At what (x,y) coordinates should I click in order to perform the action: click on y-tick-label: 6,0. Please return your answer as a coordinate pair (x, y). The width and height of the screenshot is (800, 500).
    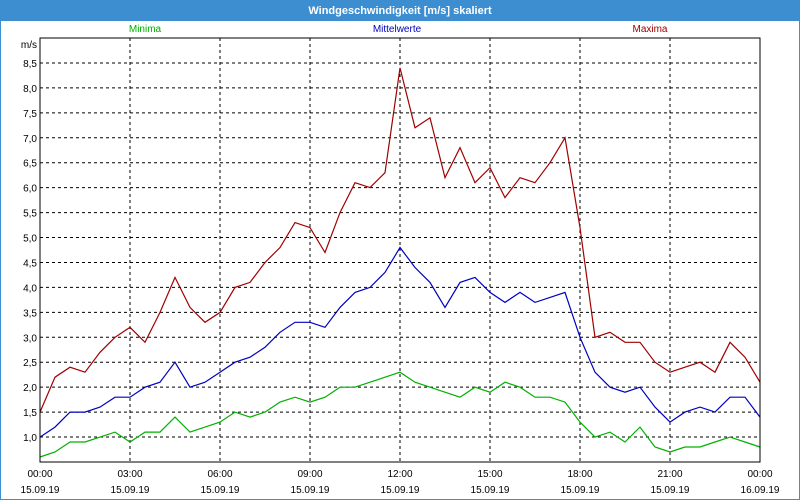
    Looking at the image, I should click on (30, 189).